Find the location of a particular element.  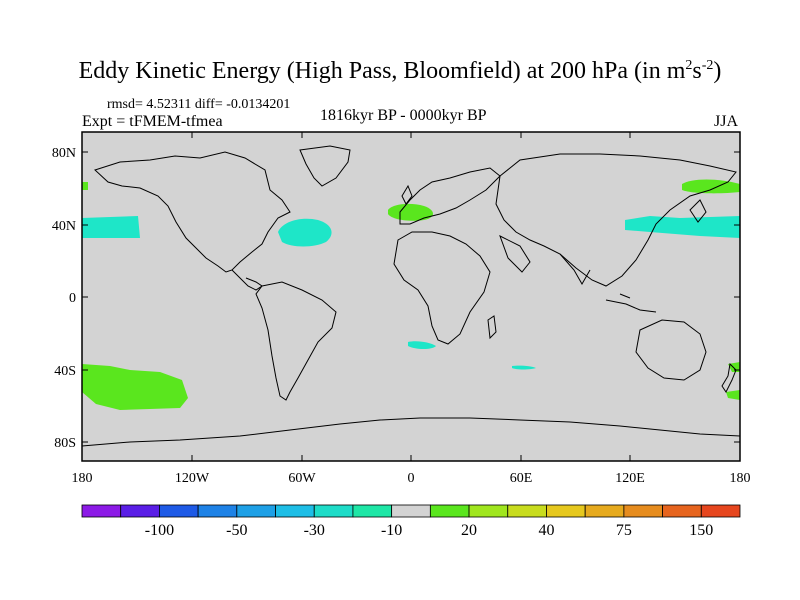

colorbar-label: 20 is located at coordinates (469, 530).